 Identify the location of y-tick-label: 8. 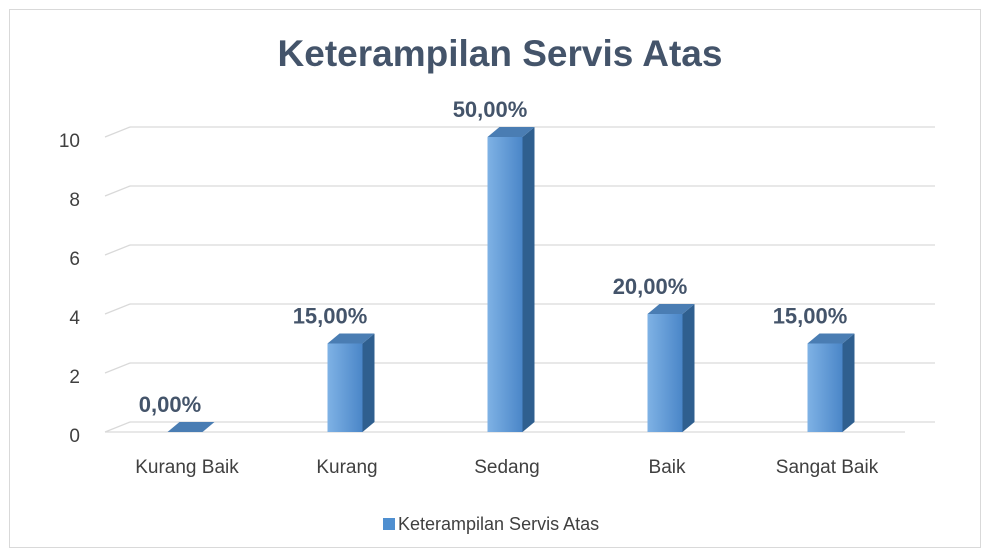
(74, 200).